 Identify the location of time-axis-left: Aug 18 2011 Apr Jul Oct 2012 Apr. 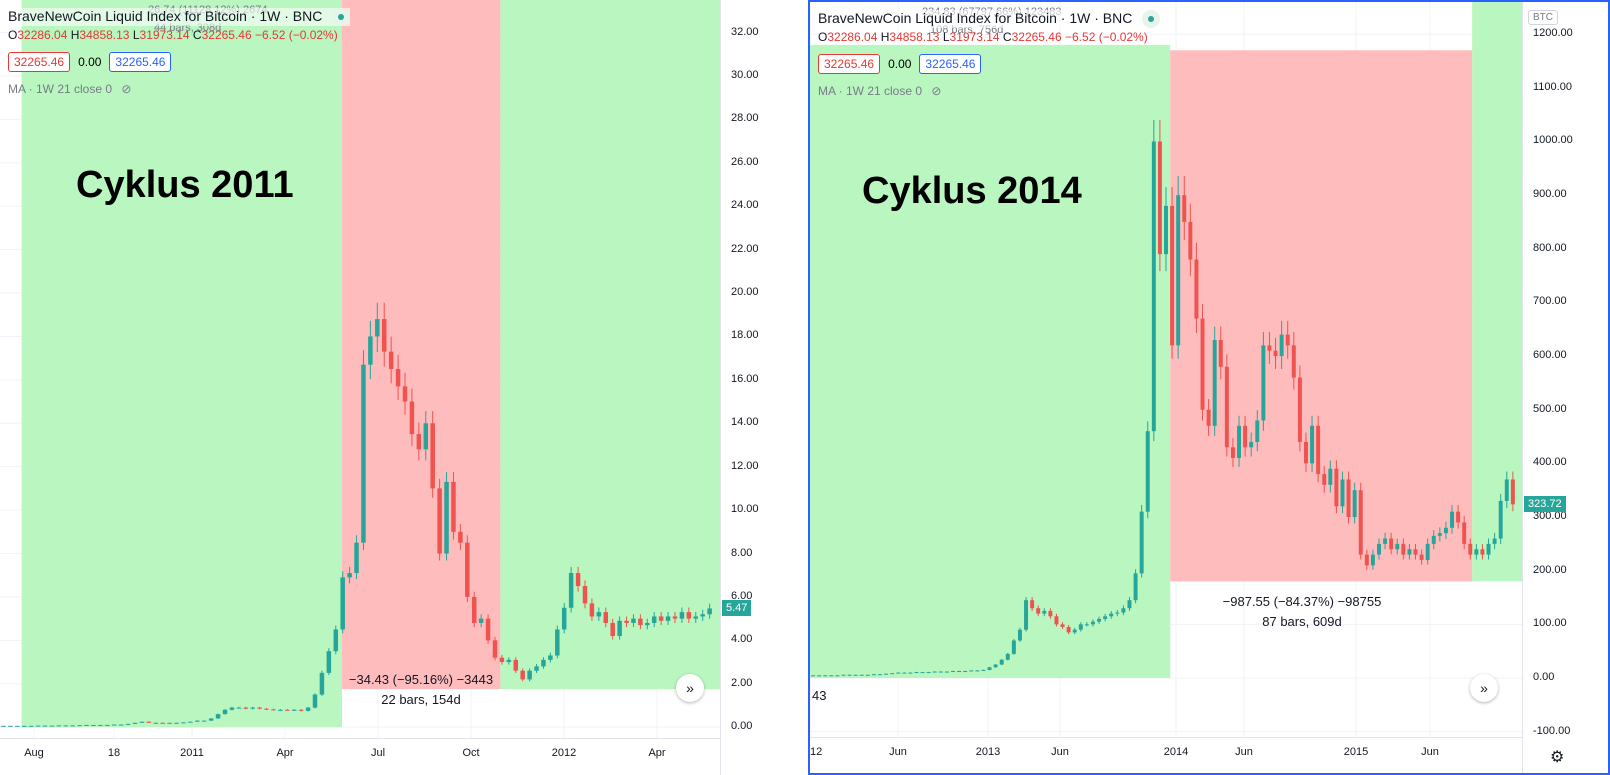
(360, 756).